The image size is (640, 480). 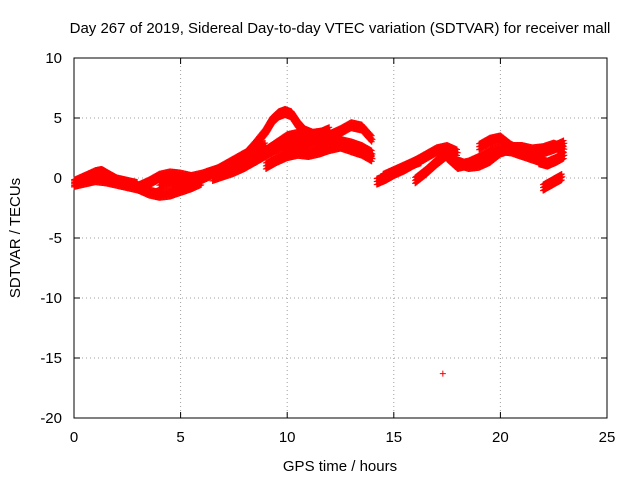 I want to click on series-pass-b, so click(x=106, y=179).